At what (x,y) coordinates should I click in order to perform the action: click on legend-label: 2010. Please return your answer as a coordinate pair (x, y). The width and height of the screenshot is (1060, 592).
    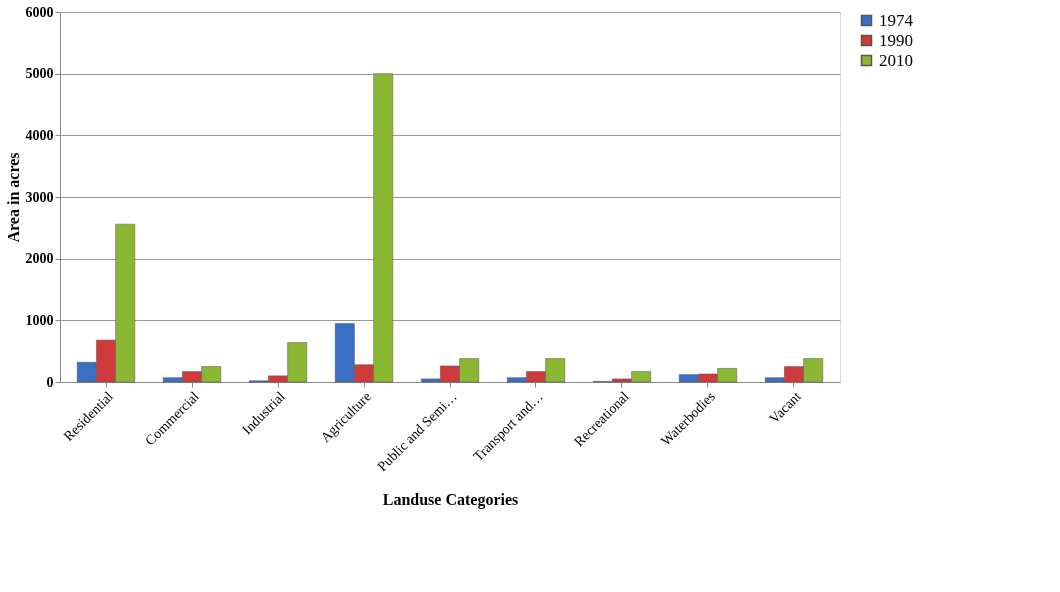
    Looking at the image, I should click on (896, 60).